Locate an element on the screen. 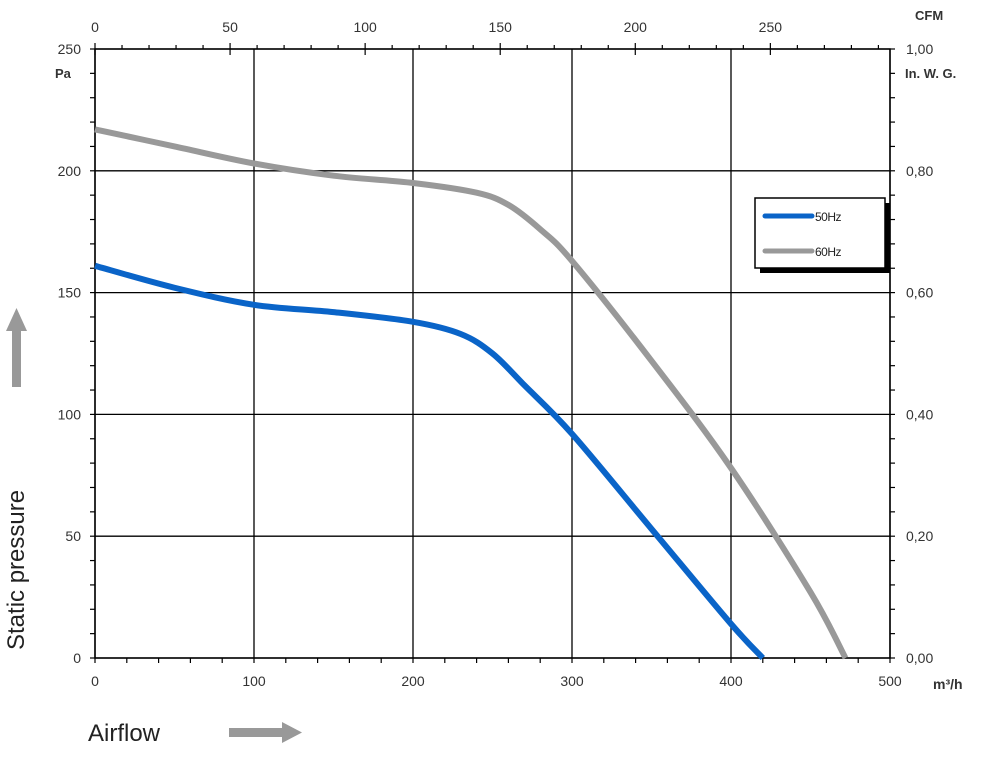 The image size is (986, 763). legend: 50Hz 60Hz is located at coordinates (822, 235).